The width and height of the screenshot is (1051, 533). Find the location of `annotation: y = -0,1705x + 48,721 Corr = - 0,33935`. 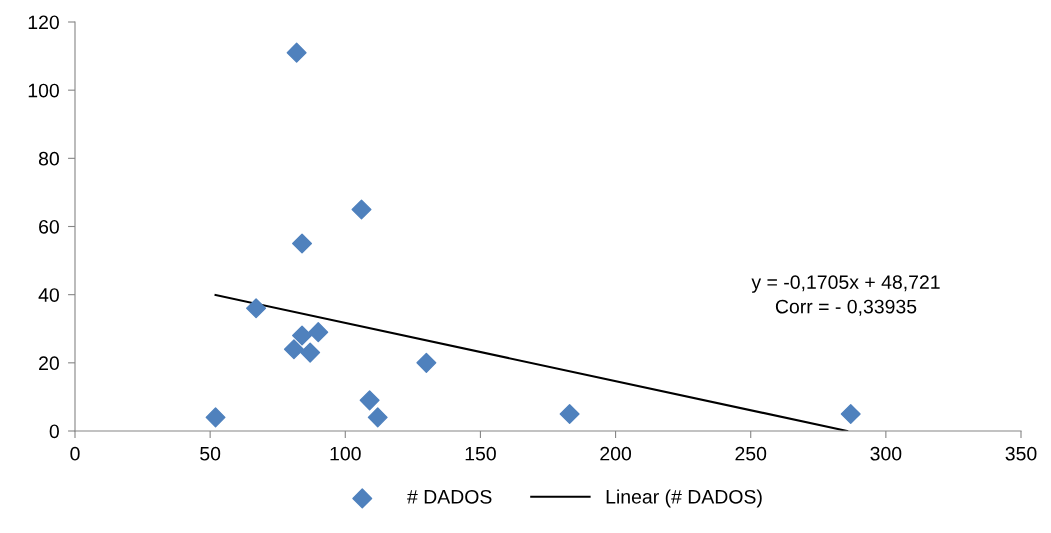

annotation: y = -0,1705x + 48,721 Corr = - 0,33935 is located at coordinates (845, 295).